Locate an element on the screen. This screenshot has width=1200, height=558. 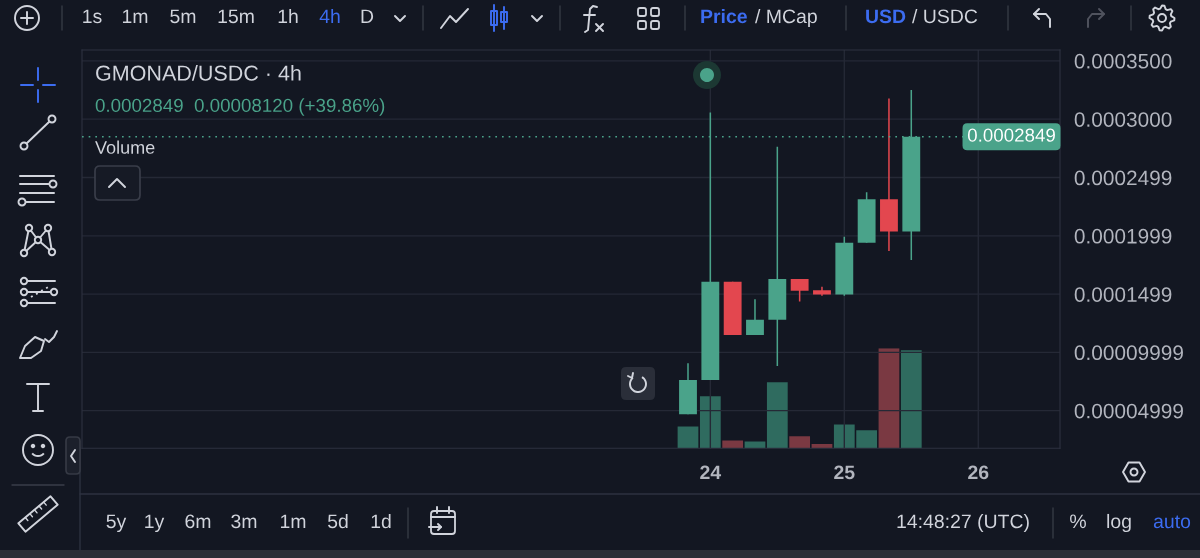
text: 1s is located at coordinates (92, 16).